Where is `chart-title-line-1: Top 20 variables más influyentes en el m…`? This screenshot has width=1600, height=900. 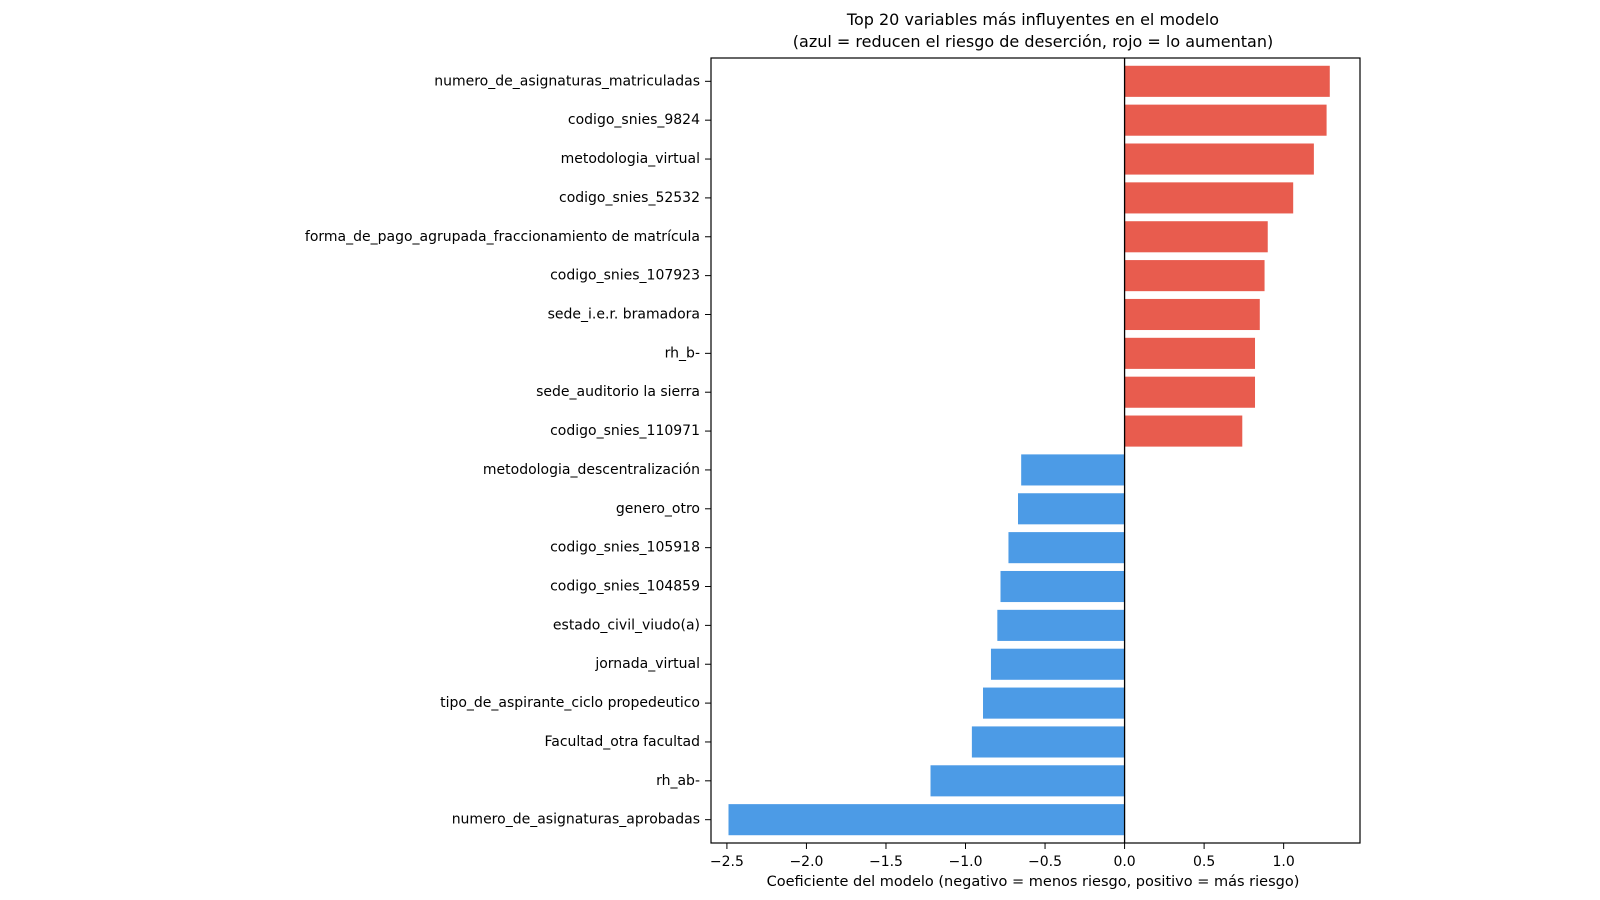 chart-title-line-1: Top 20 variables más influyentes en el m… is located at coordinates (1032, 19).